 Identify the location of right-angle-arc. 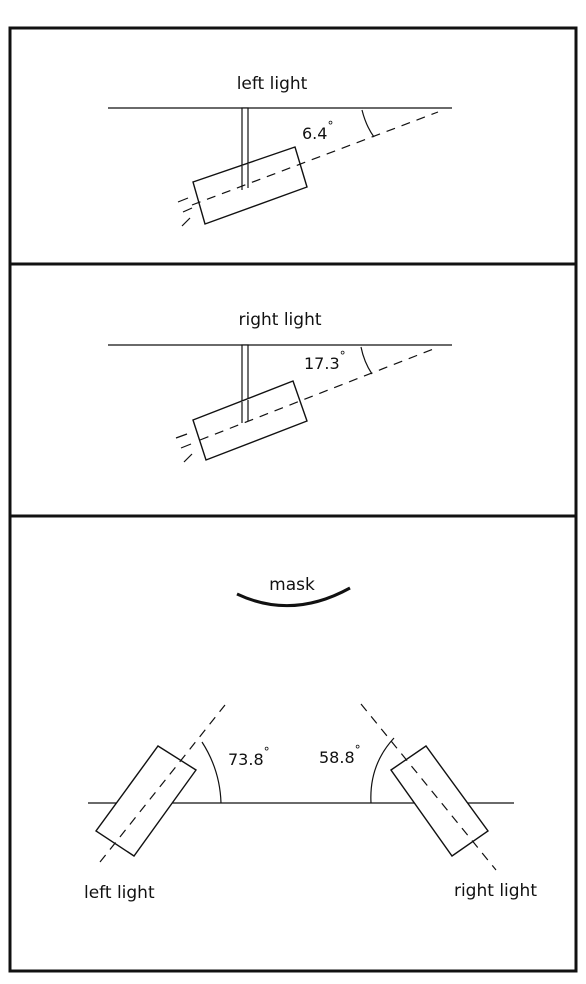
(382, 770).